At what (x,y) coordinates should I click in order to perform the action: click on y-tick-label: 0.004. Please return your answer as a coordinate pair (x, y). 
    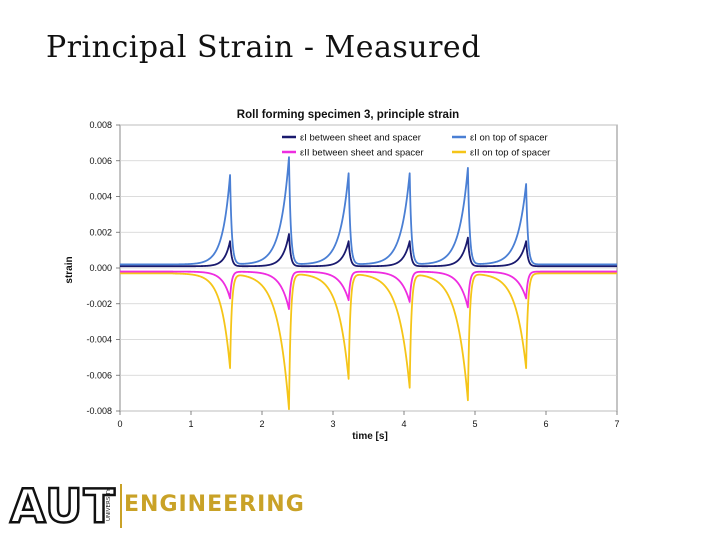
    Looking at the image, I should click on (100, 197).